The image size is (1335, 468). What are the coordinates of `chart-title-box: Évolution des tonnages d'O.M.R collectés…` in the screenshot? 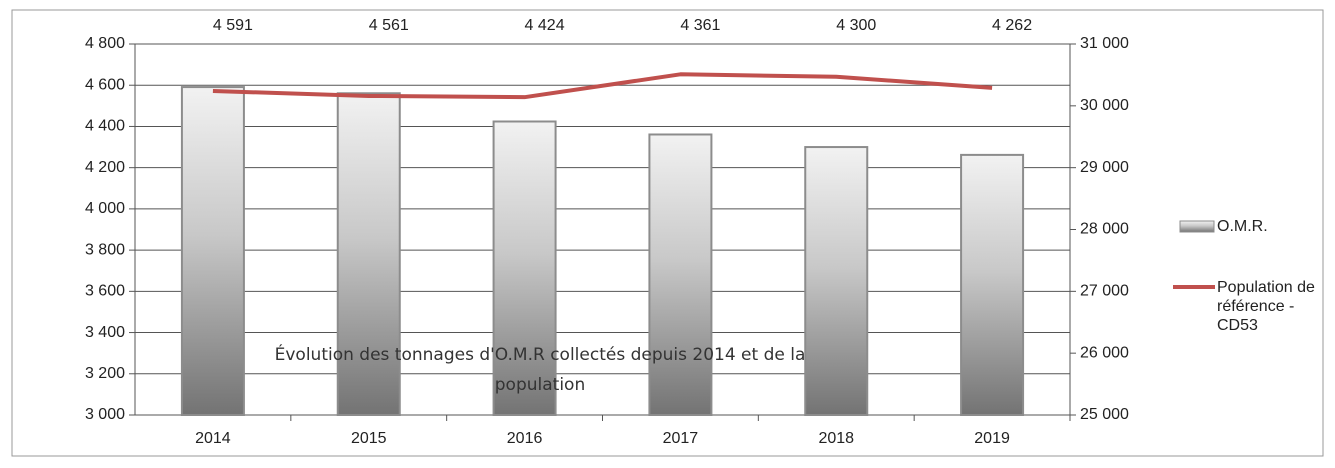 It's located at (540, 370).